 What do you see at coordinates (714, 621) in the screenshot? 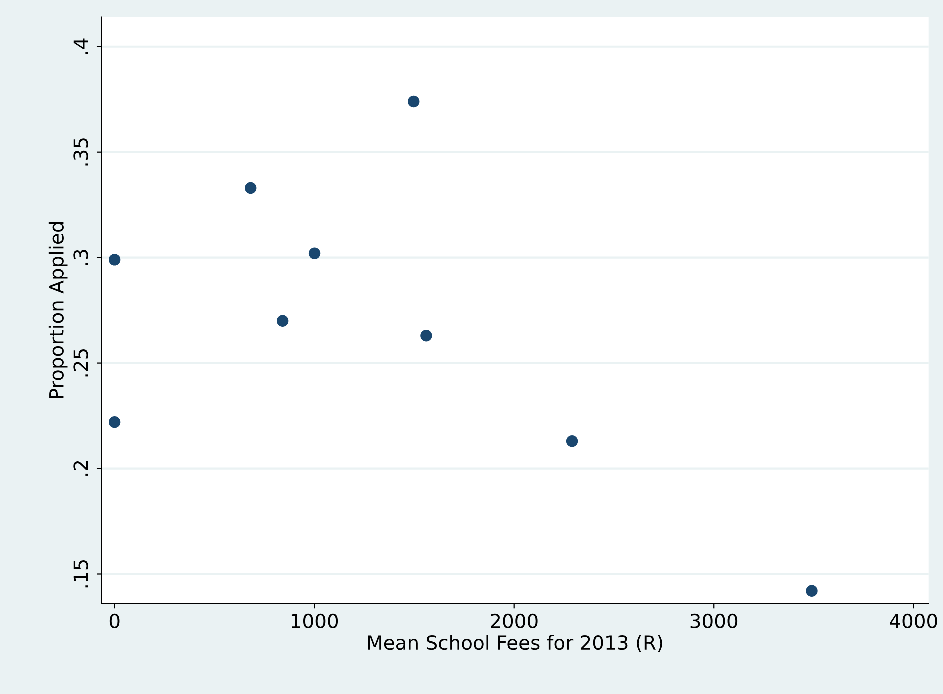
I see `x-tick-label: 3000` at bounding box center [714, 621].